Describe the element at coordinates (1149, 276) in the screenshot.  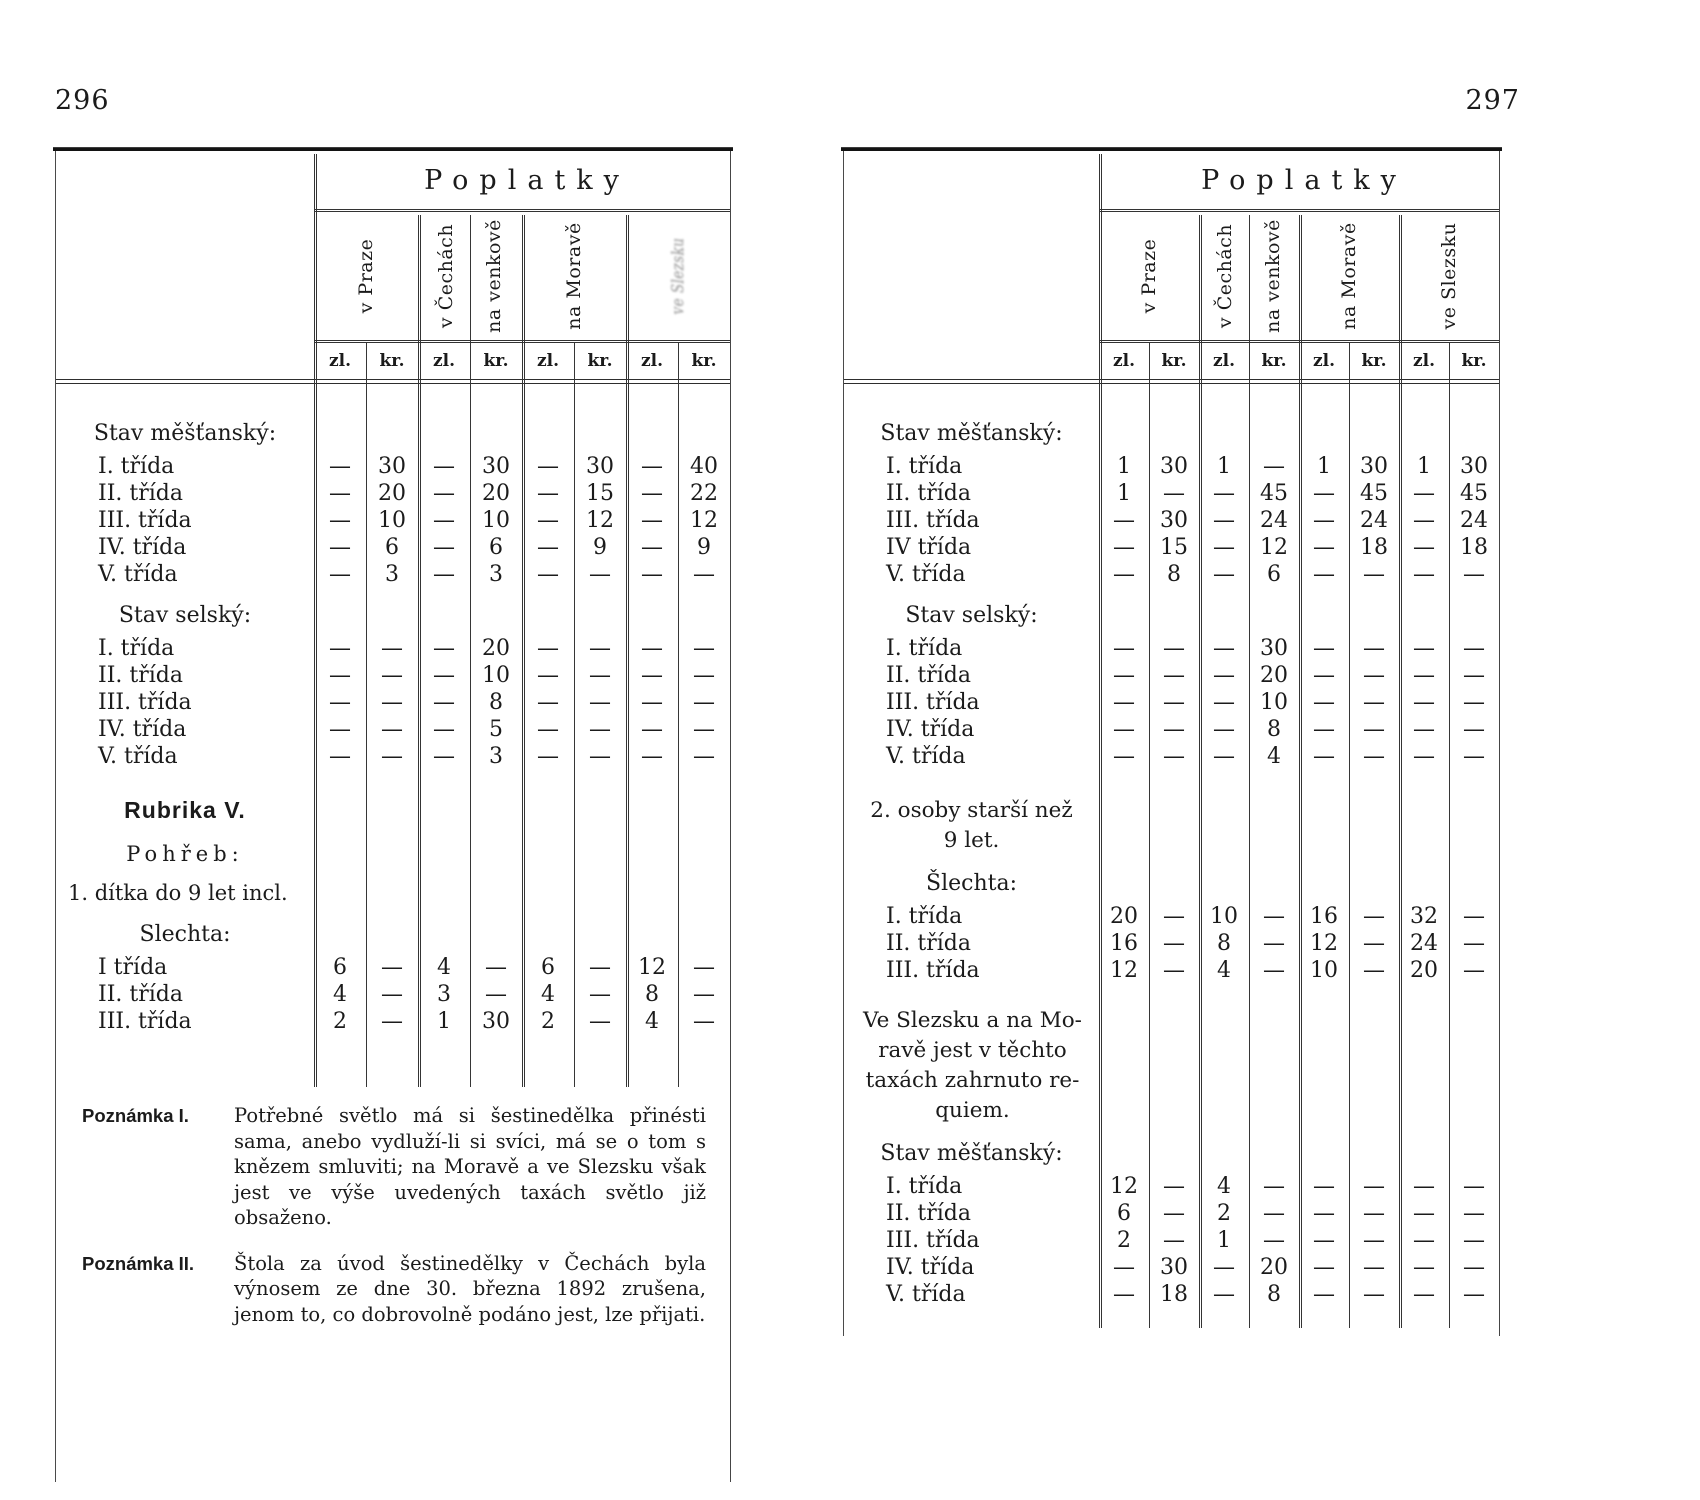
I see `column-group: v Praze` at that location.